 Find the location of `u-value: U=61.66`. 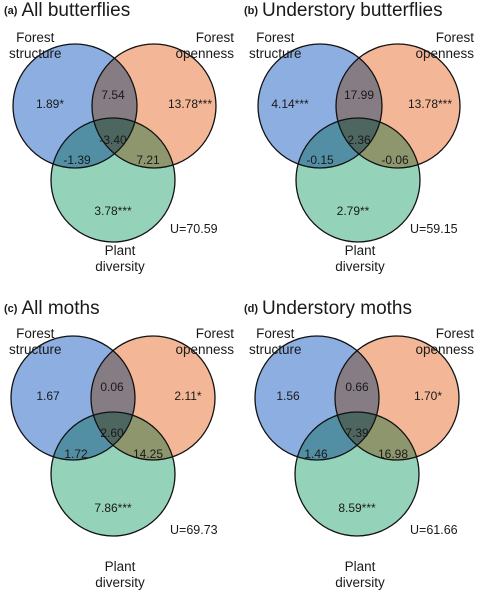

u-value: U=61.66 is located at coordinates (434, 530).